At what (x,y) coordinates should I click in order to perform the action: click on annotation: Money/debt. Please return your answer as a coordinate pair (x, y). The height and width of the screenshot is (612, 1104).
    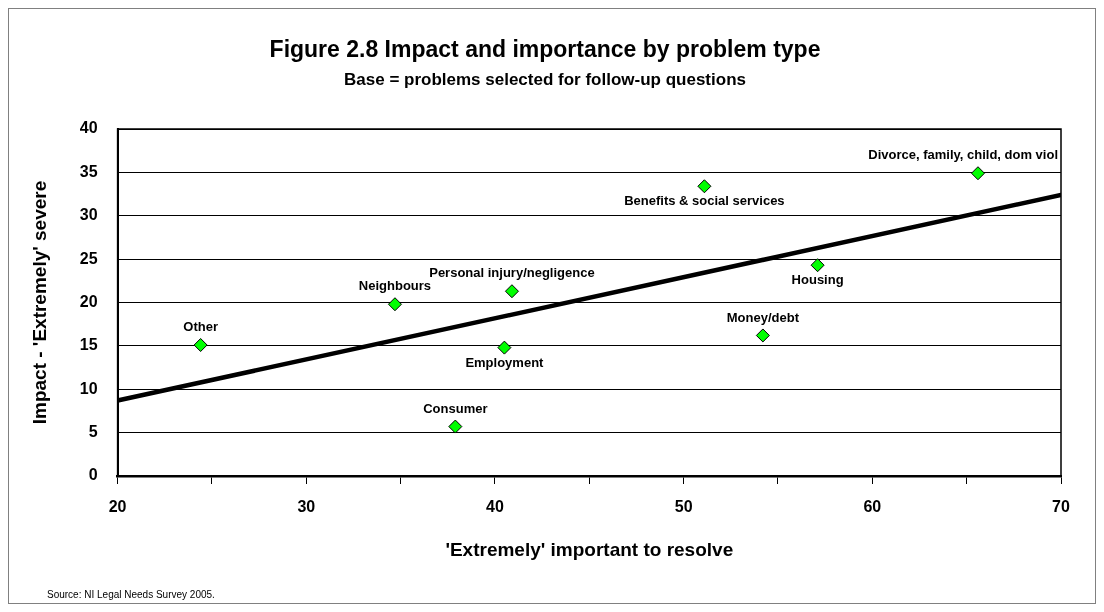
    Looking at the image, I should click on (763, 317).